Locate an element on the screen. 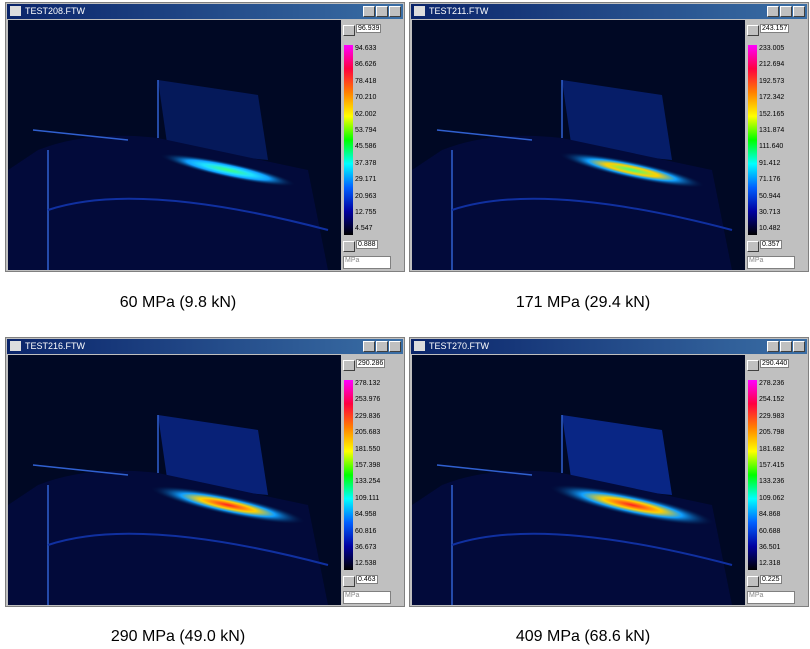 This screenshot has width=810, height=649. window-title: TEST208.FTW is located at coordinates (55, 11).